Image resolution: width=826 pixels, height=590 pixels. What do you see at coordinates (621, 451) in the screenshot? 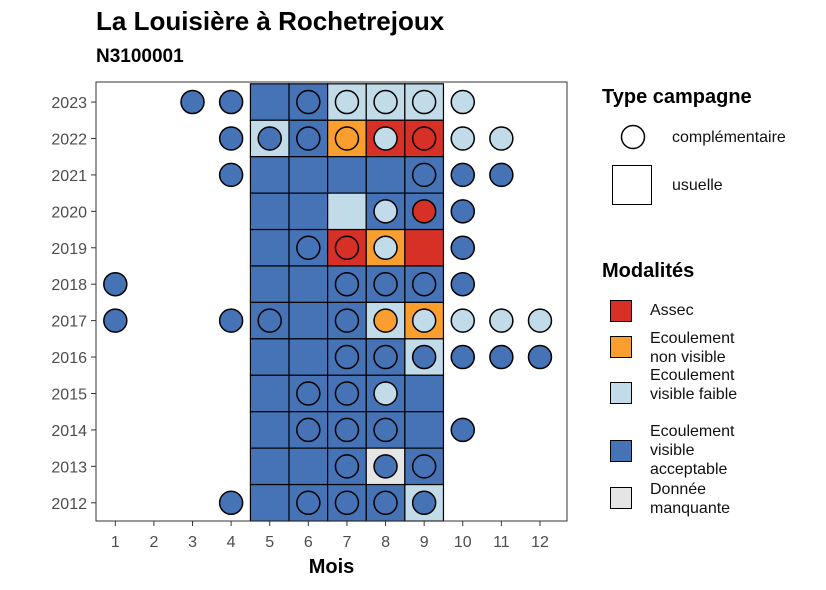
I see `legend-ecoulement-visible-acceptable-key` at bounding box center [621, 451].